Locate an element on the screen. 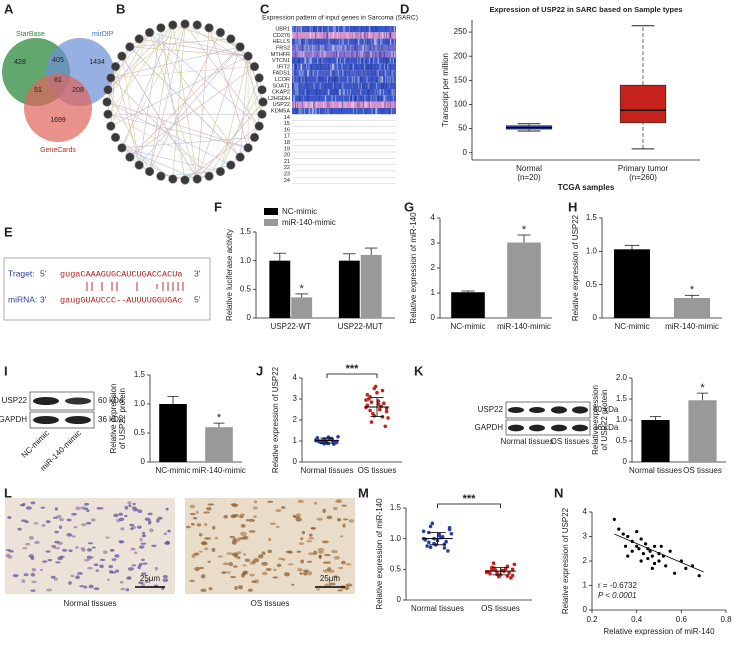 This screenshot has width=740, height=650. x-tick-label: Normal tissues is located at coordinates (327, 470).